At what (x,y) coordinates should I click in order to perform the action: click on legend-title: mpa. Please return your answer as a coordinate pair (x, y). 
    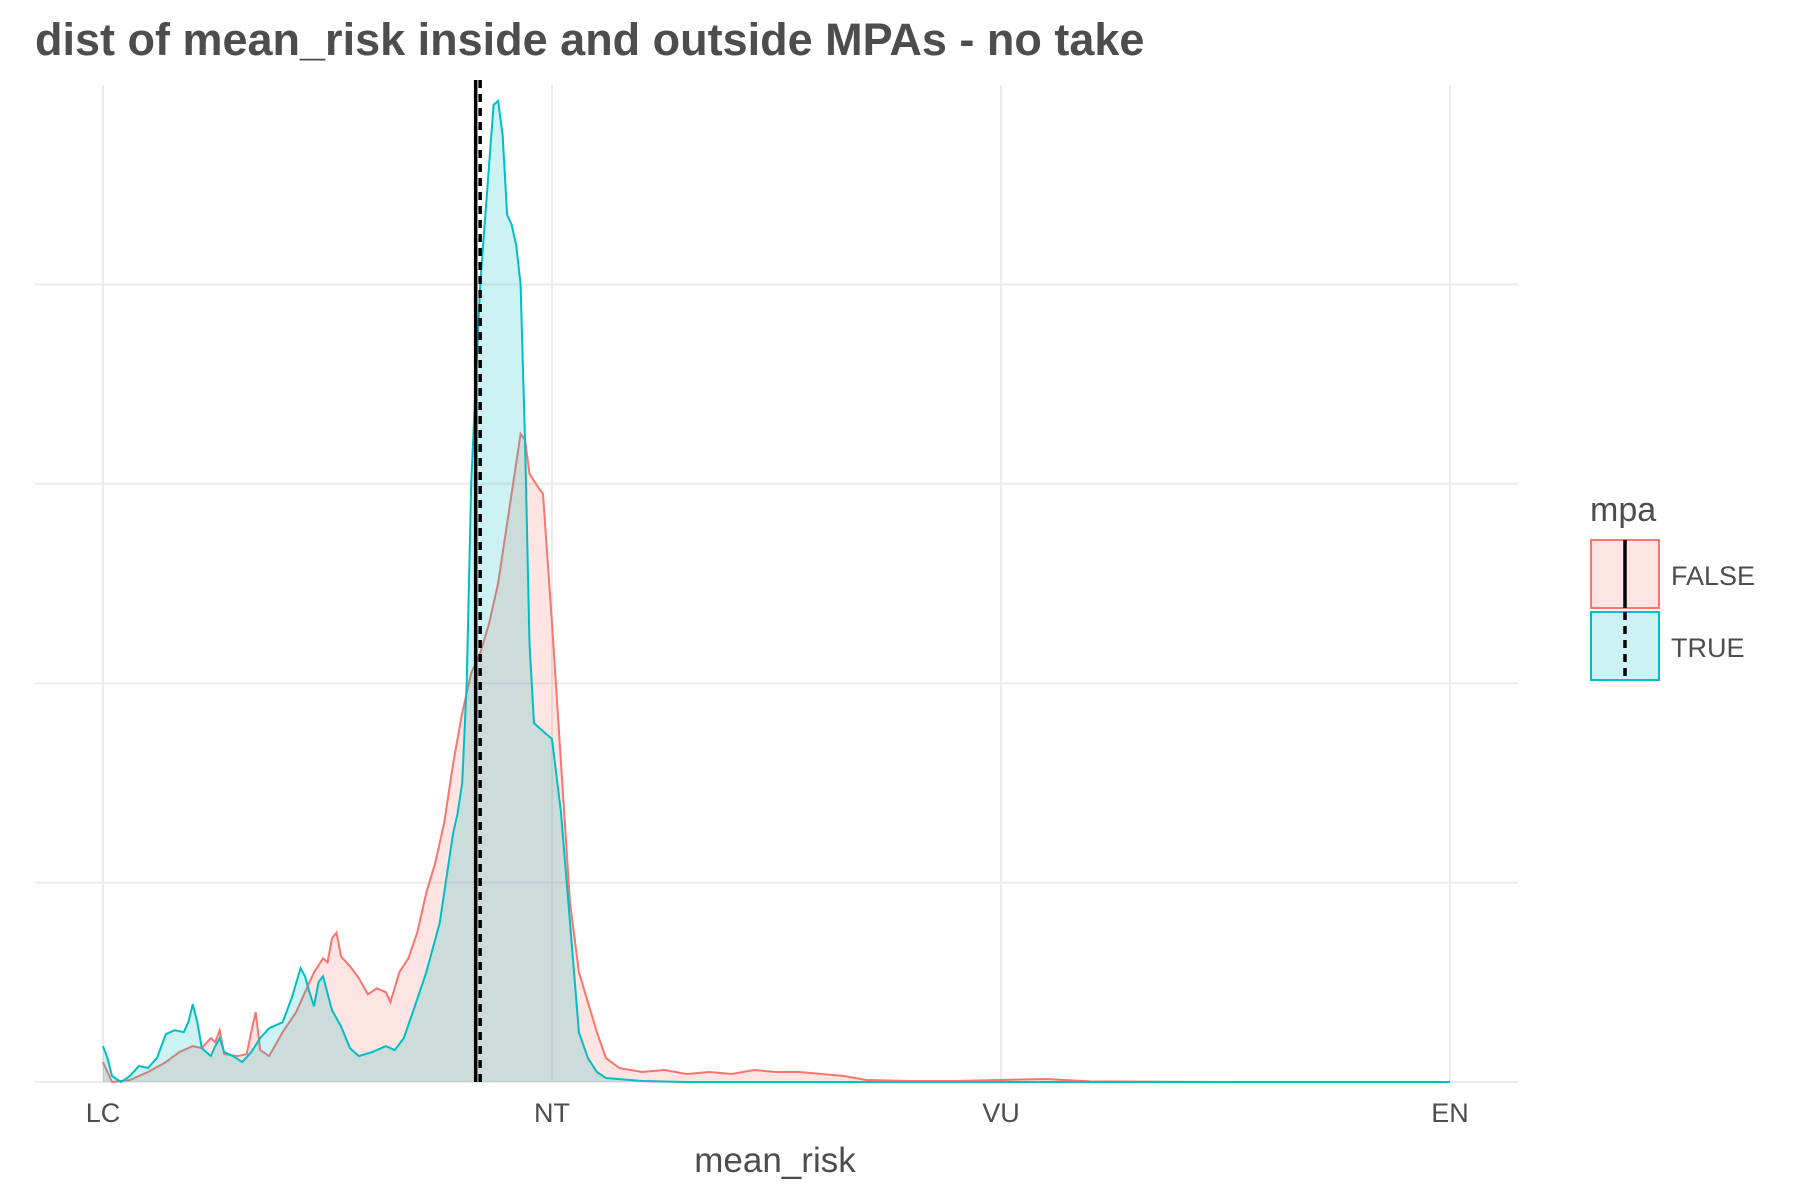
    Looking at the image, I should click on (1623, 510).